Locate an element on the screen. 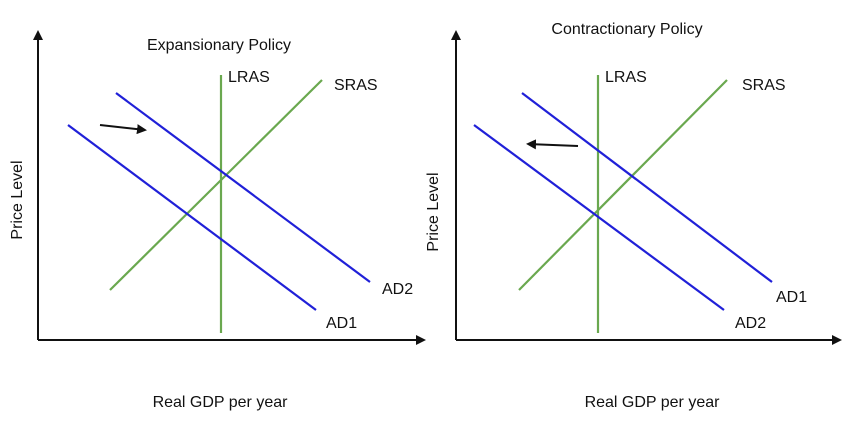 This screenshot has width=864, height=446. ad-lower-label: AD1 is located at coordinates (341, 323).